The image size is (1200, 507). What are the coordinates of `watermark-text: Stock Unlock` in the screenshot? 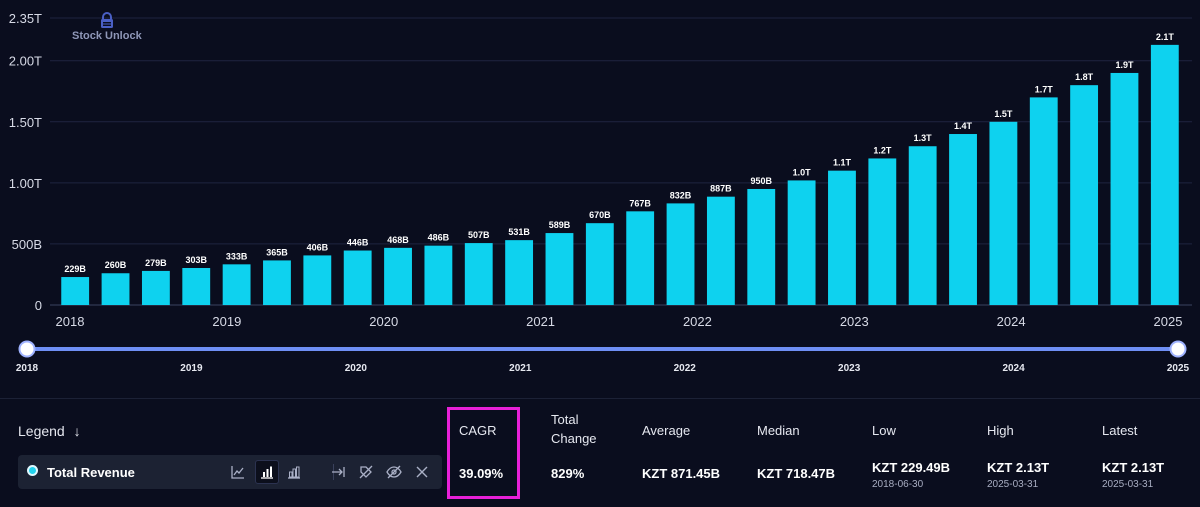 It's located at (107, 36).